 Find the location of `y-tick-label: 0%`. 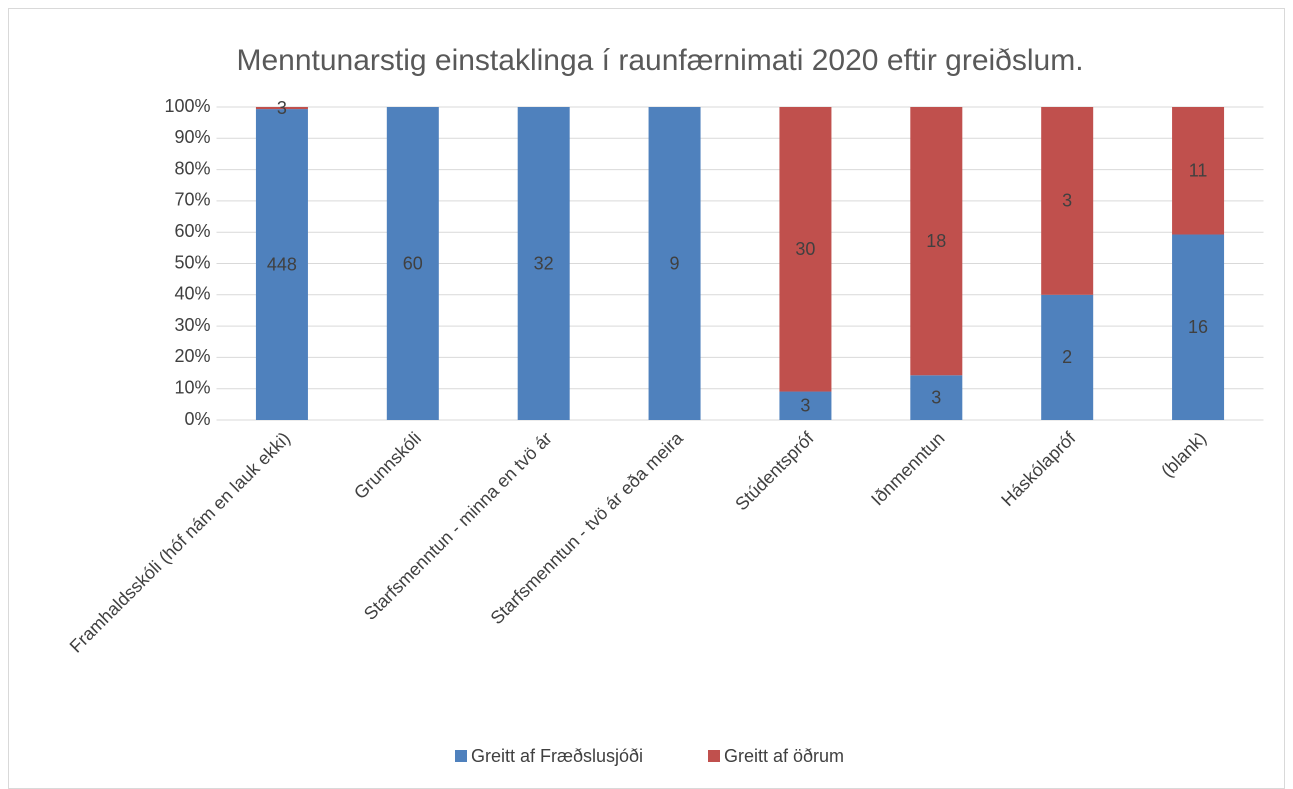

y-tick-label: 0% is located at coordinates (197, 419).